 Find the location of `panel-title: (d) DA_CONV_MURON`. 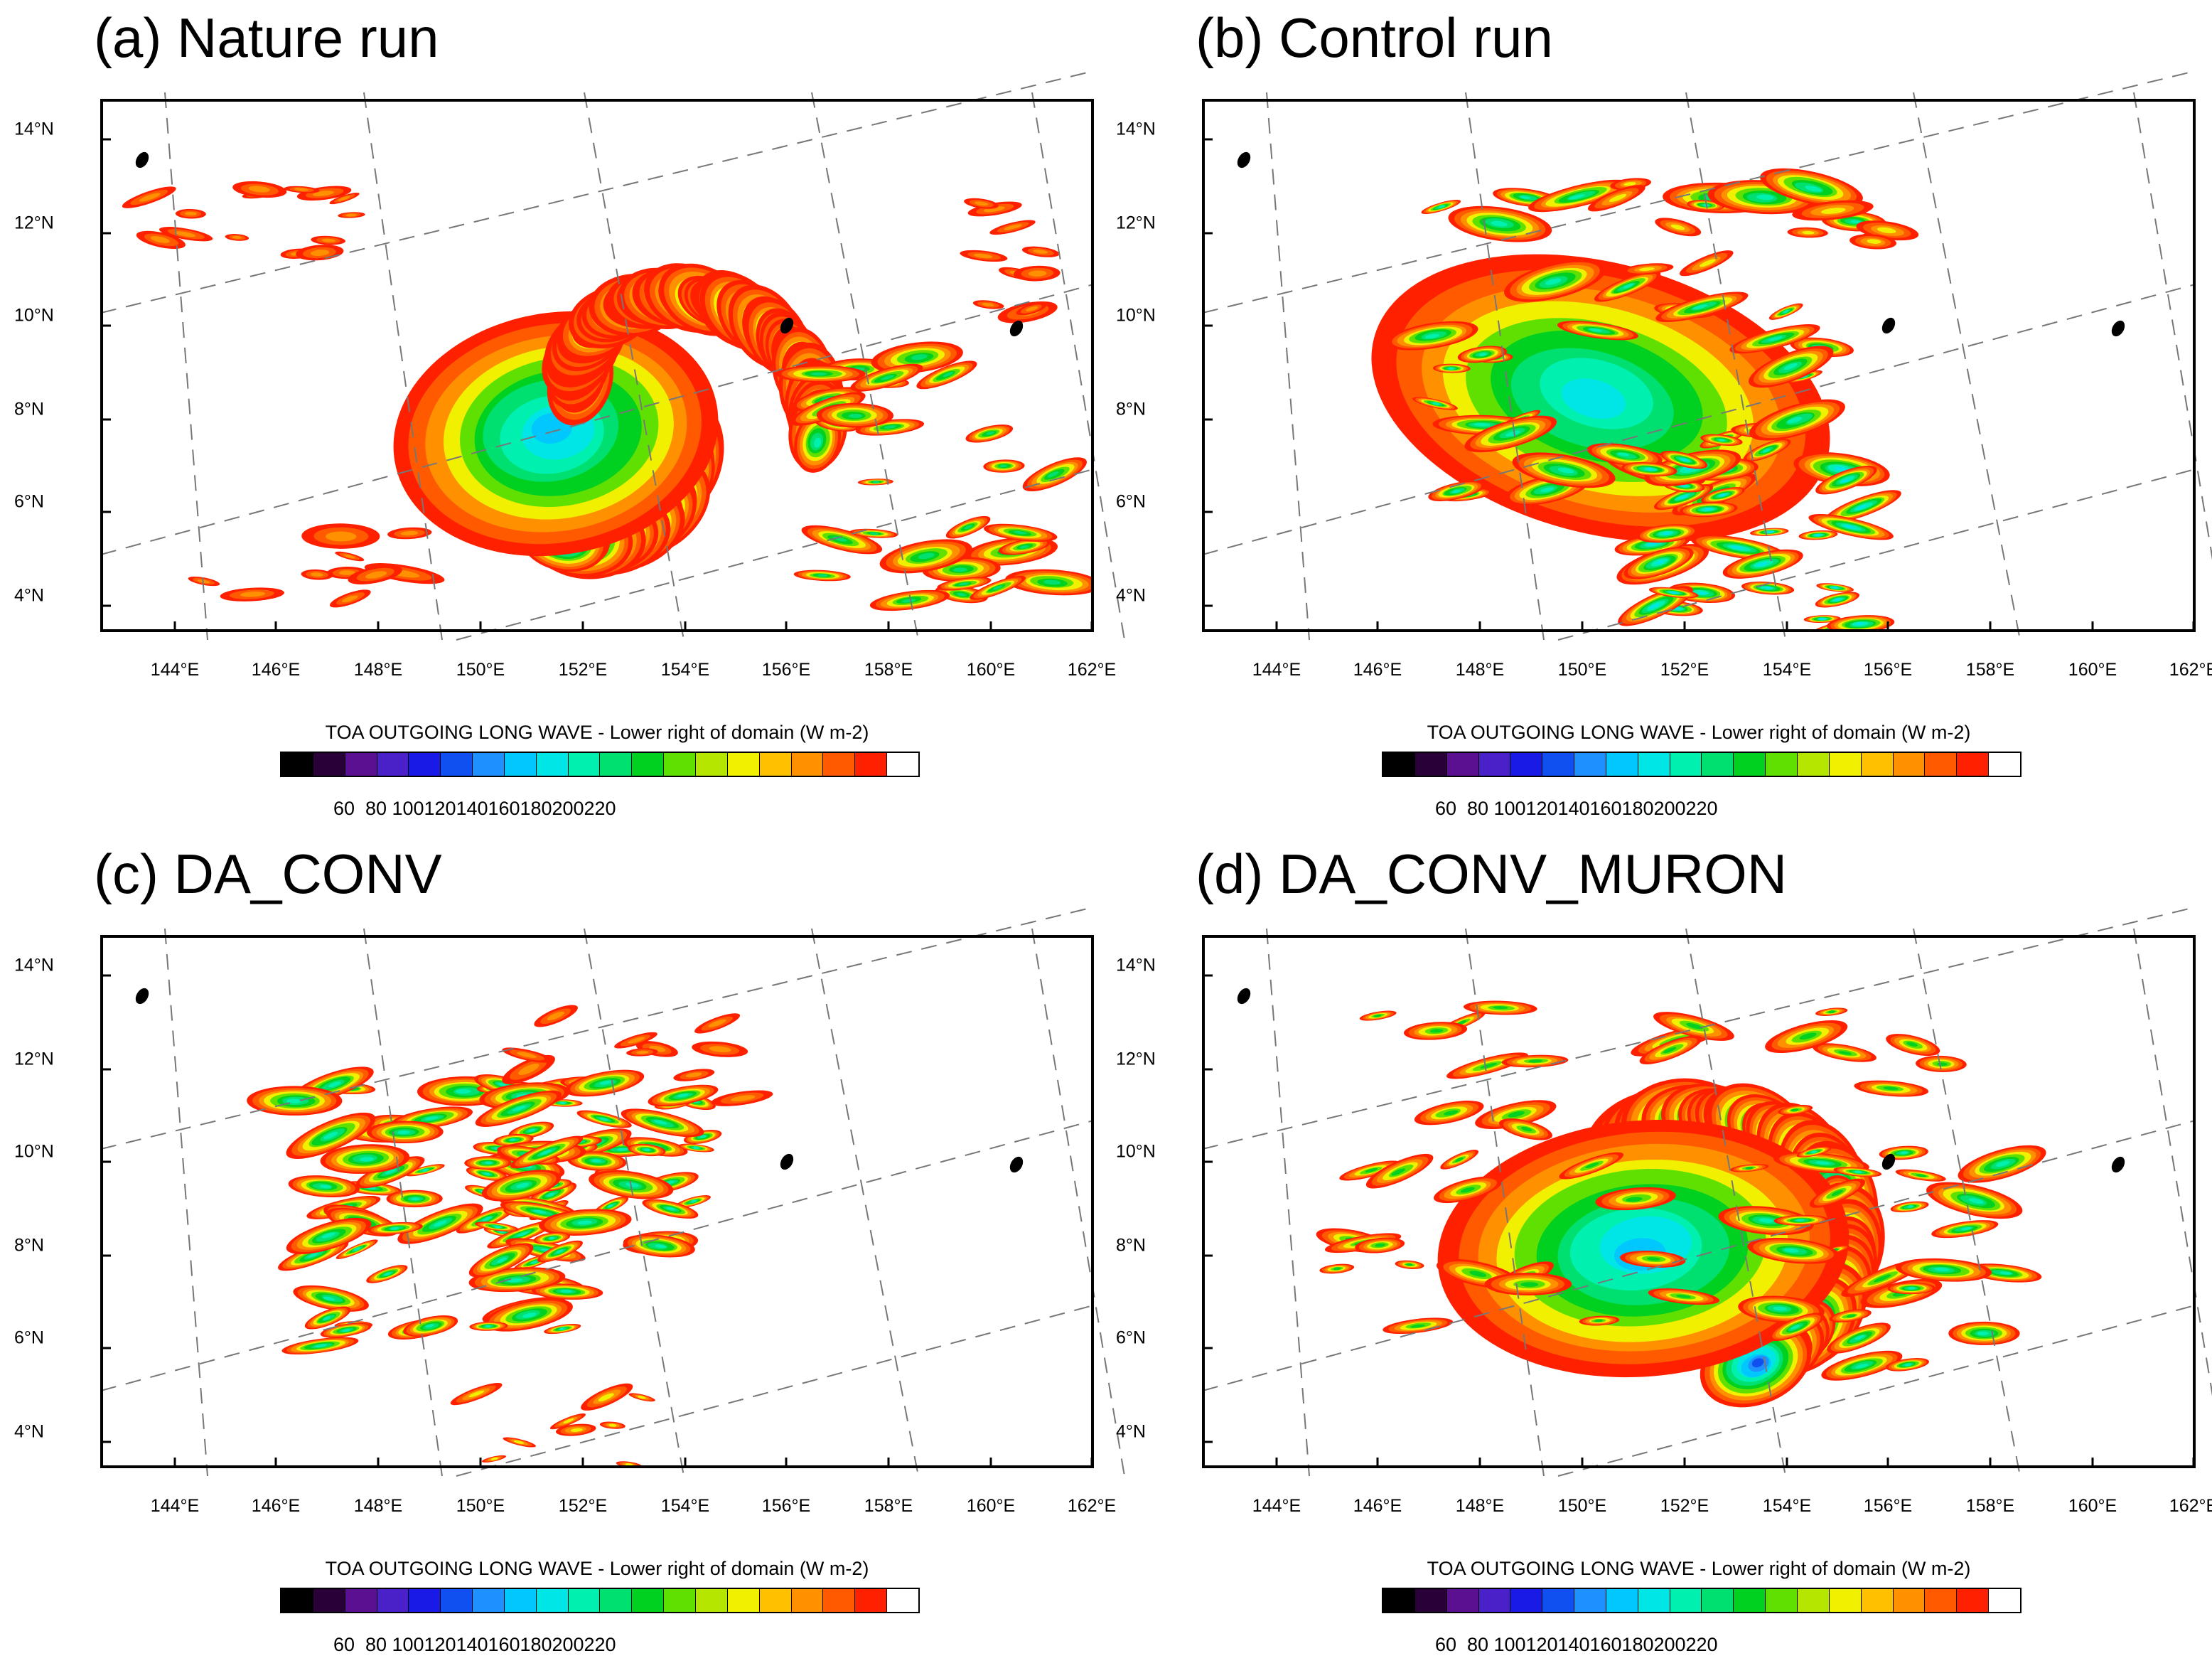

panel-title: (d) DA_CONV_MURON is located at coordinates (1491, 874).